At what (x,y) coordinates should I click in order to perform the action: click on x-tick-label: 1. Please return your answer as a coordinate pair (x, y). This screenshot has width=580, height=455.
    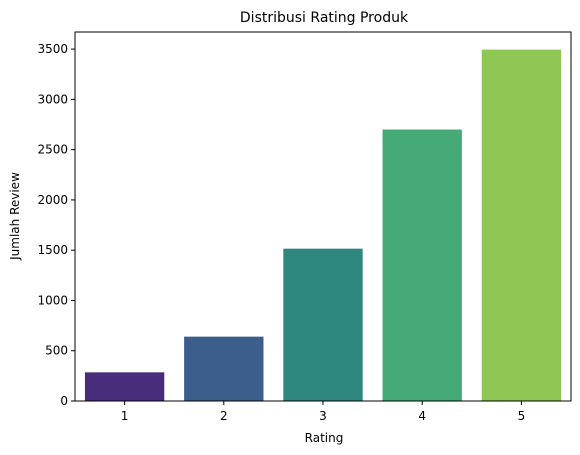
    Looking at the image, I should click on (125, 416).